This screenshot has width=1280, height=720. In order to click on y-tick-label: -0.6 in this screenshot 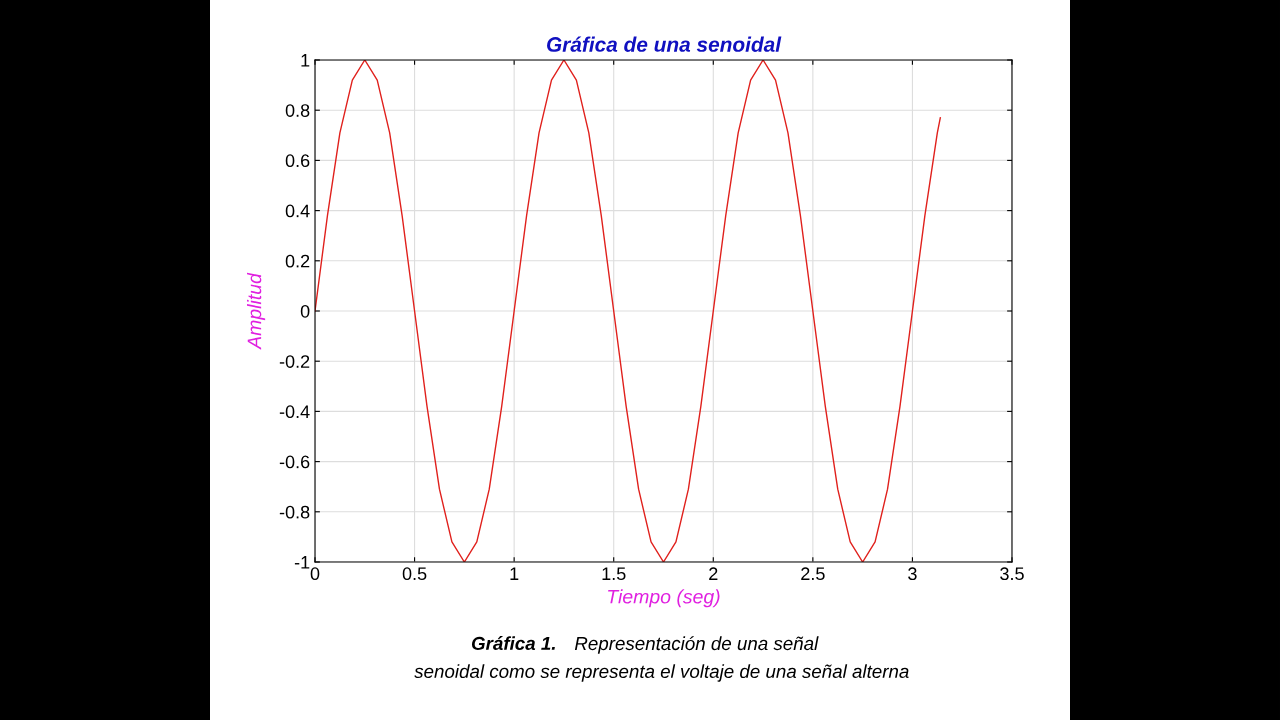, I will do `click(294, 462)`.